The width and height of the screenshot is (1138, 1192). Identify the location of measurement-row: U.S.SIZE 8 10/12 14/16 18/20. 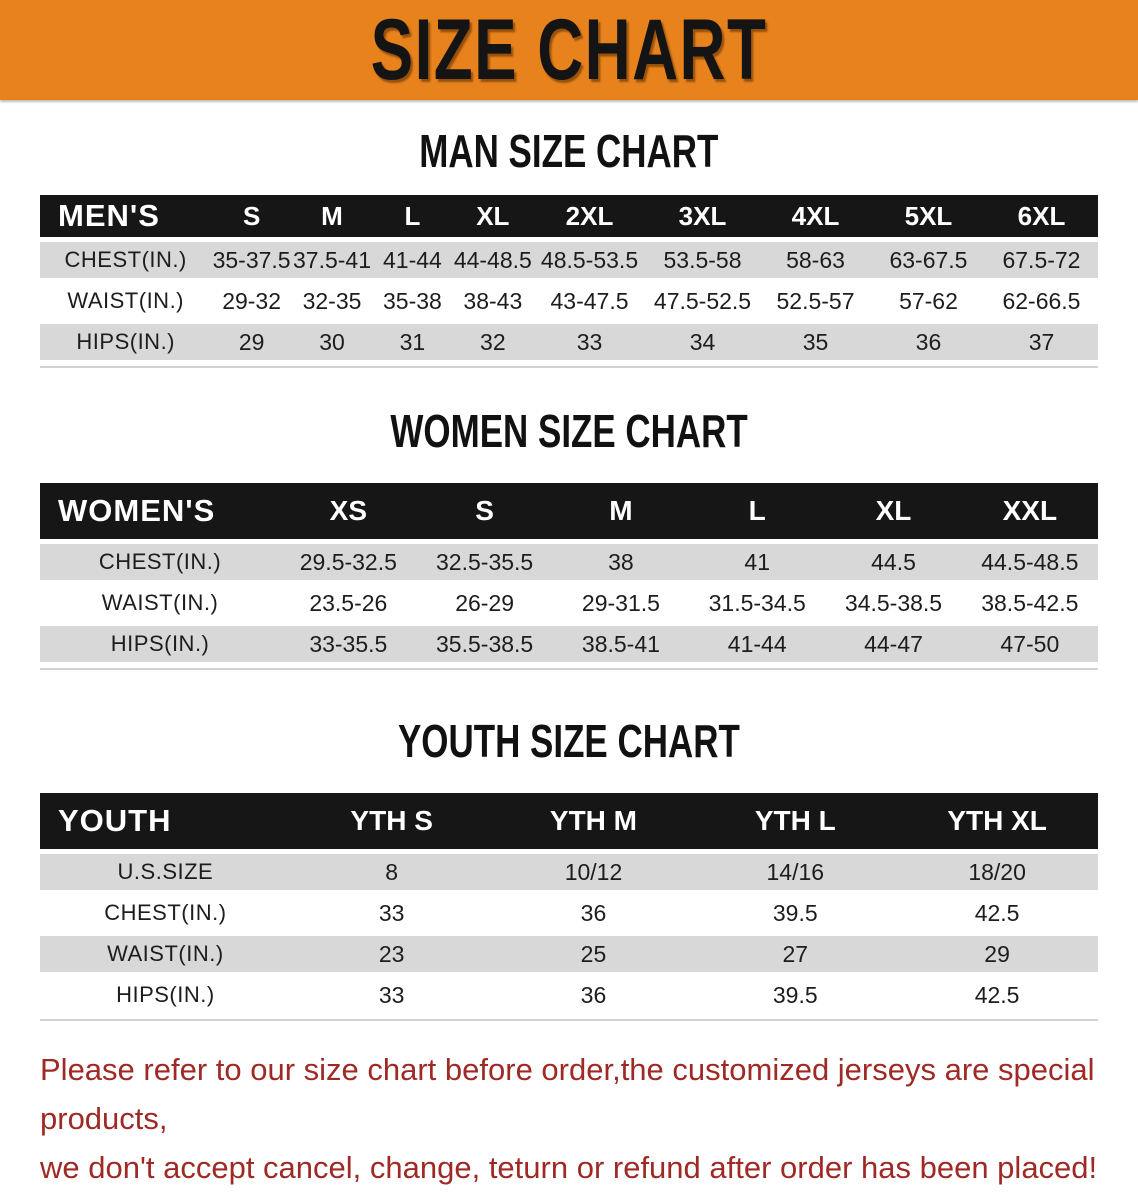
(569, 872).